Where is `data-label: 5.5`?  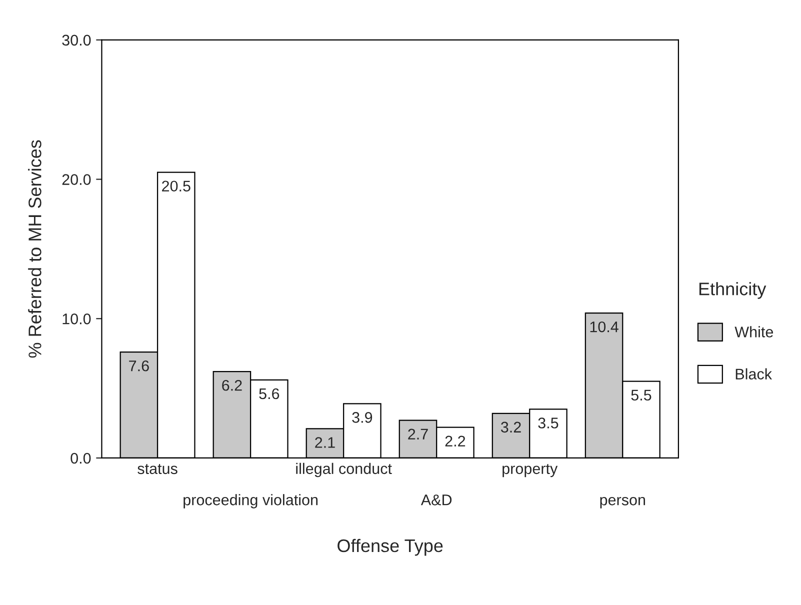
data-label: 5.5 is located at coordinates (641, 395).